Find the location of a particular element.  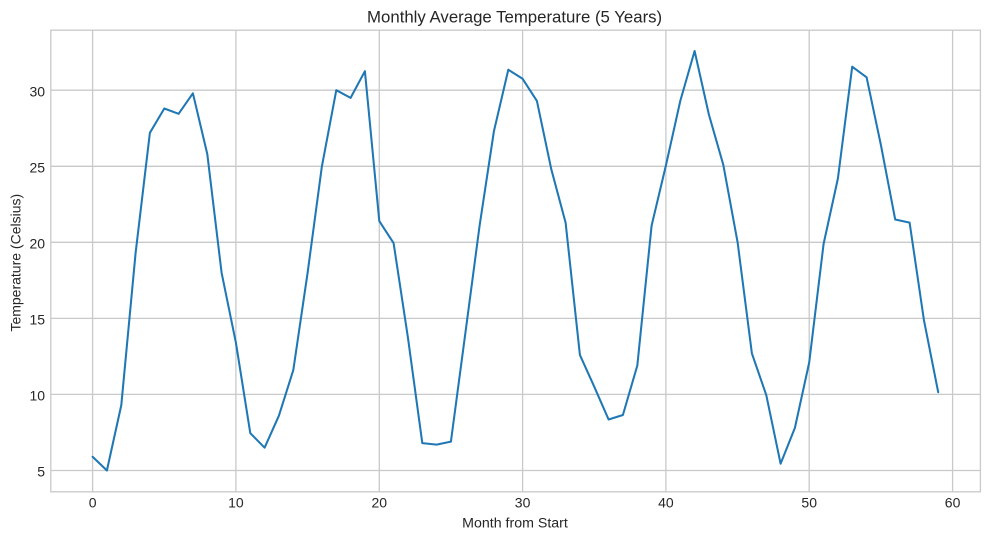

svg-text: Temperature (Celsius) is located at coordinates (16, 263).